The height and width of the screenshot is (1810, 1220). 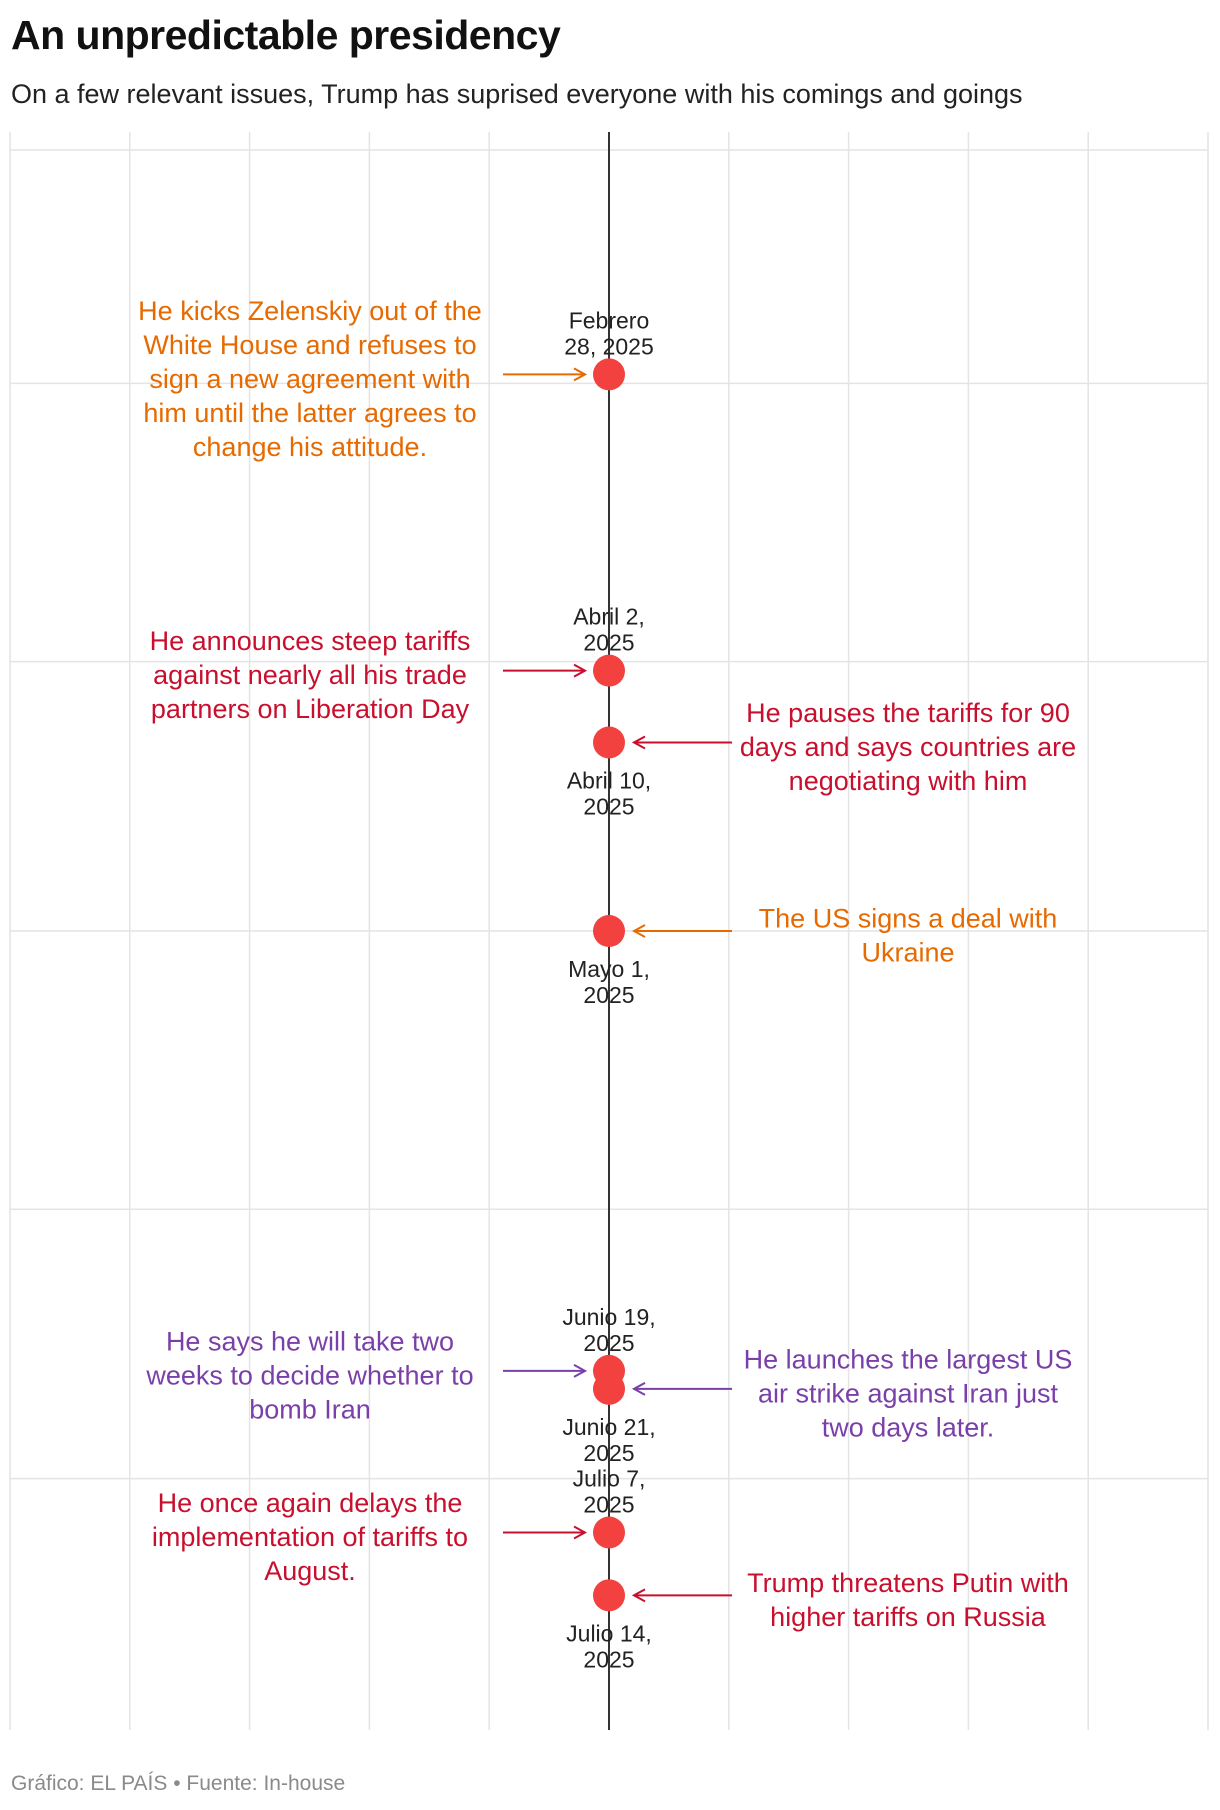 I want to click on event-annotation-line: against nearly all his trade, so click(x=310, y=675).